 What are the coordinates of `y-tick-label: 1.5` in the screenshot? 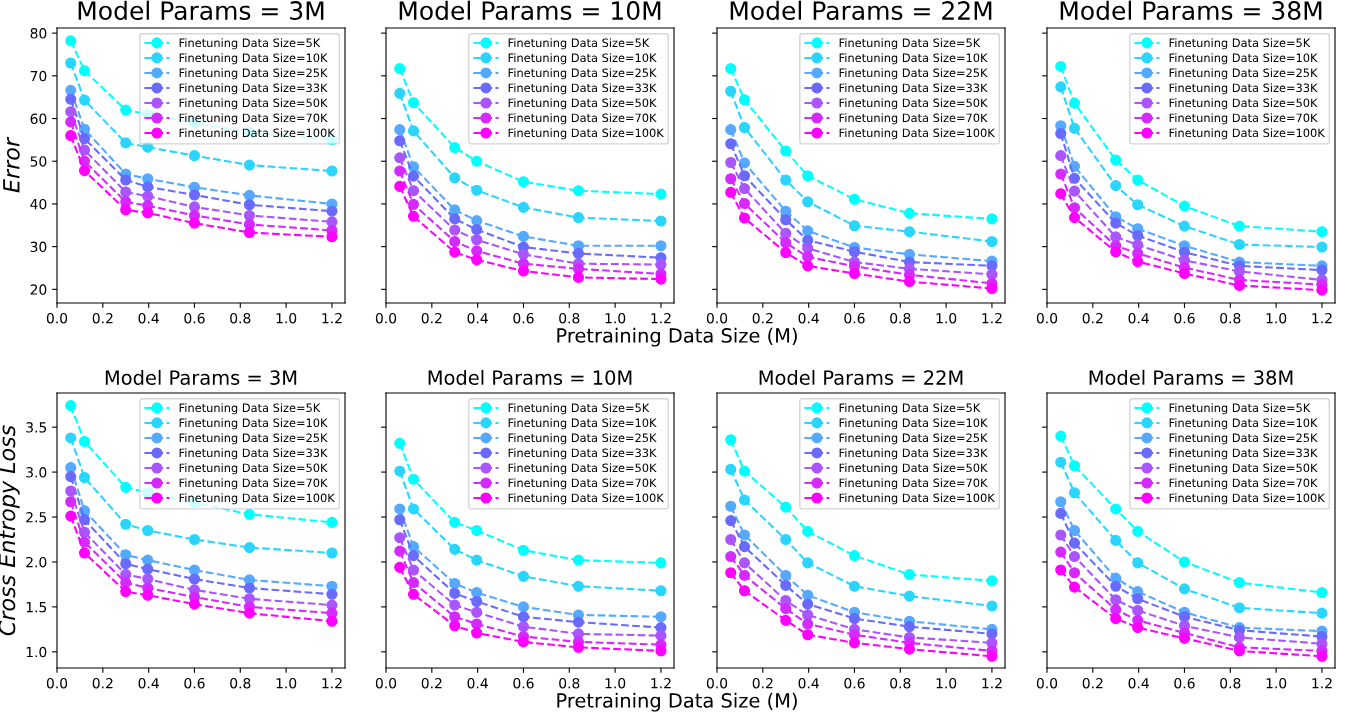 It's located at (36, 607).